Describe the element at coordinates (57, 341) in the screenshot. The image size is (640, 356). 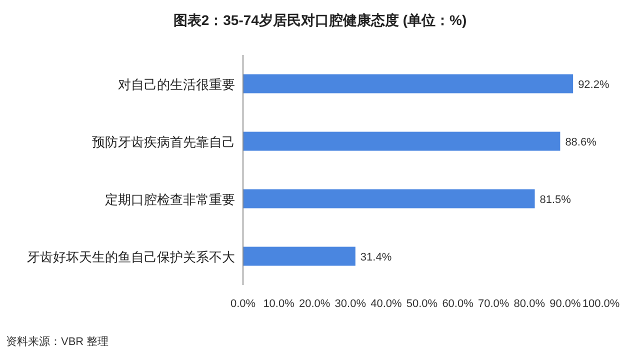
I see `text: 资料来源：VBR 整理` at that location.